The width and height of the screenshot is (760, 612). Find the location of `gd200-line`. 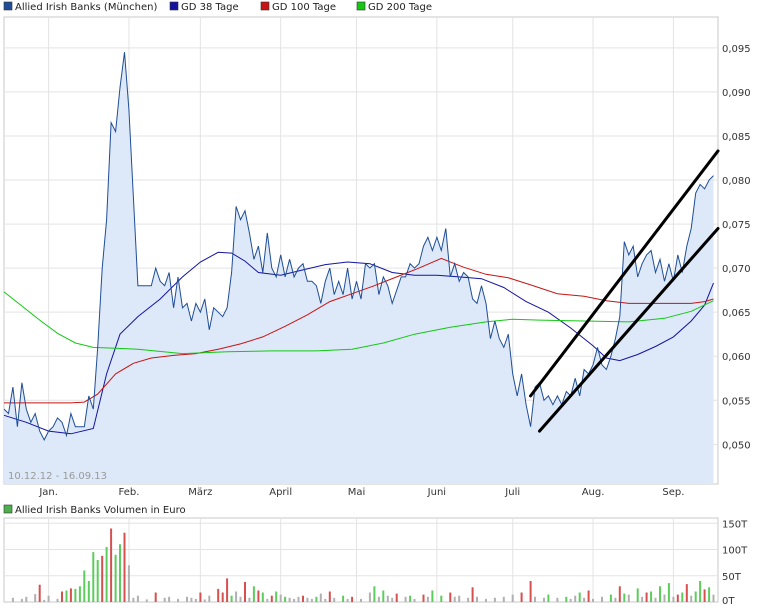

gd200-line is located at coordinates (358, 323).